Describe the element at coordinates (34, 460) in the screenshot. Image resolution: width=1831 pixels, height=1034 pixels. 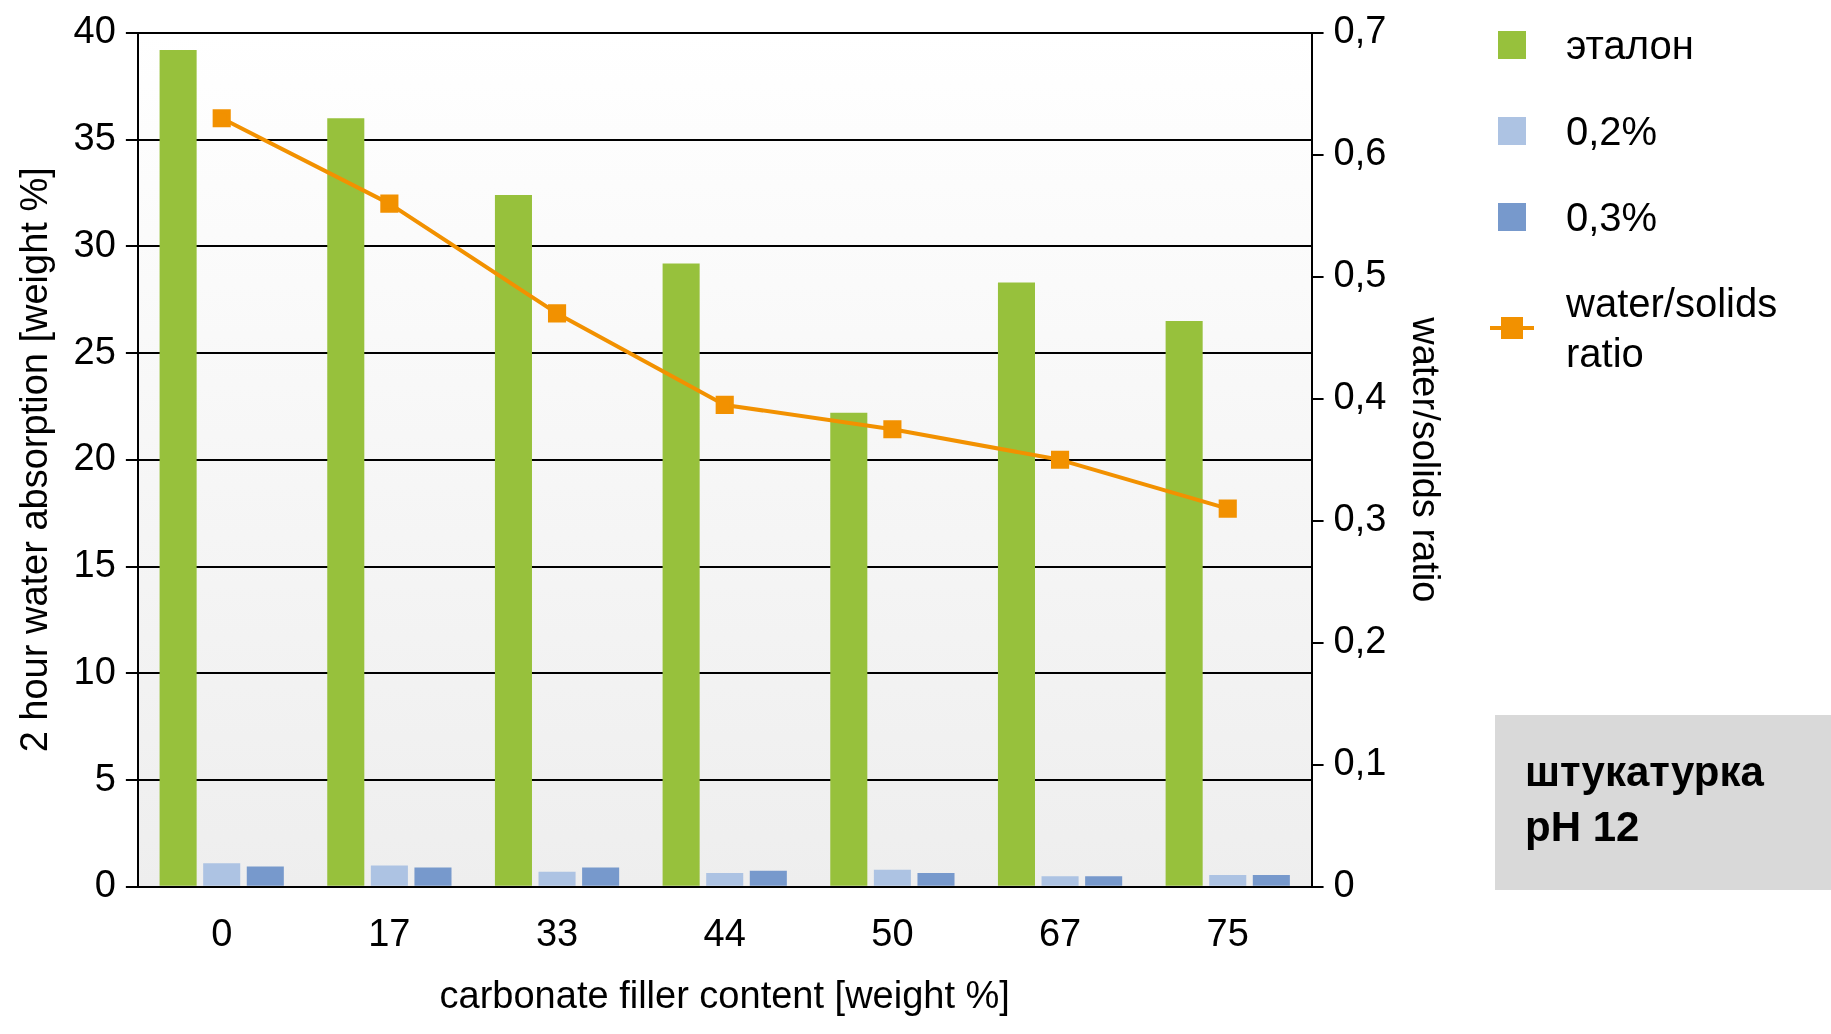
I see `y-axis-title: 2 hour water absorption [weight %]` at that location.